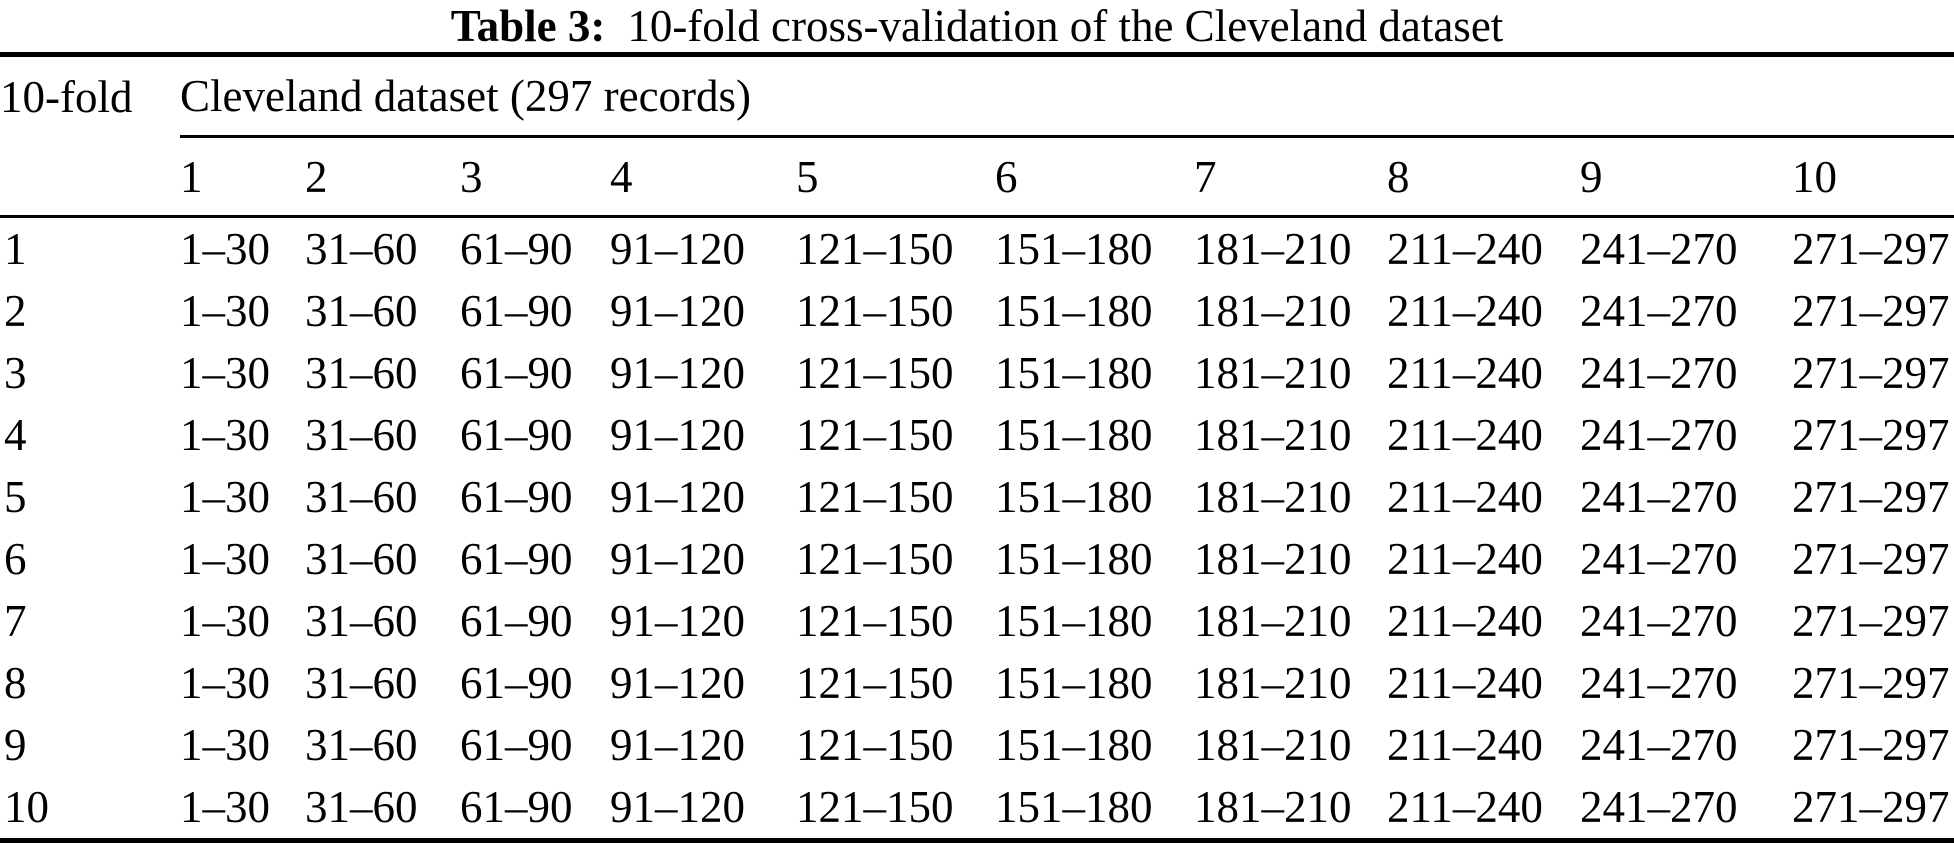  What do you see at coordinates (1873, 177) in the screenshot?
I see `column-header-10: 10` at bounding box center [1873, 177].